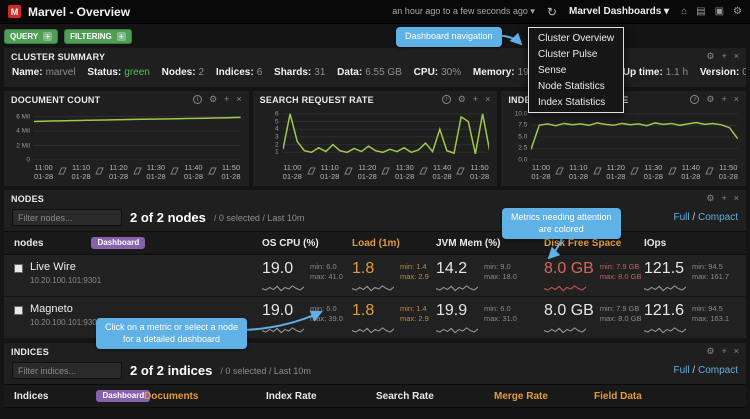 Image resolution: width=750 pixels, height=419 pixels. I want to click on metric-iops: 121.5 min: 94.5 max: 161.7, so click(690, 276).